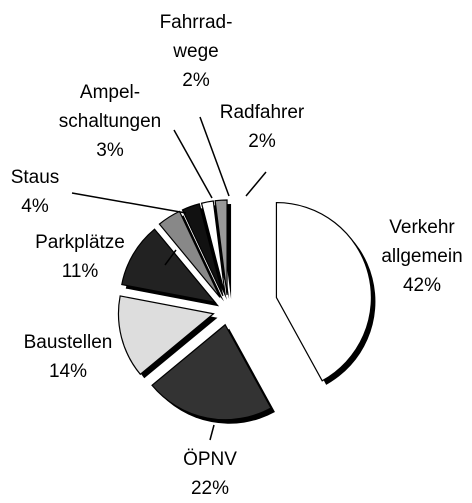  What do you see at coordinates (68, 371) in the screenshot?
I see `value-label: 14%` at bounding box center [68, 371].